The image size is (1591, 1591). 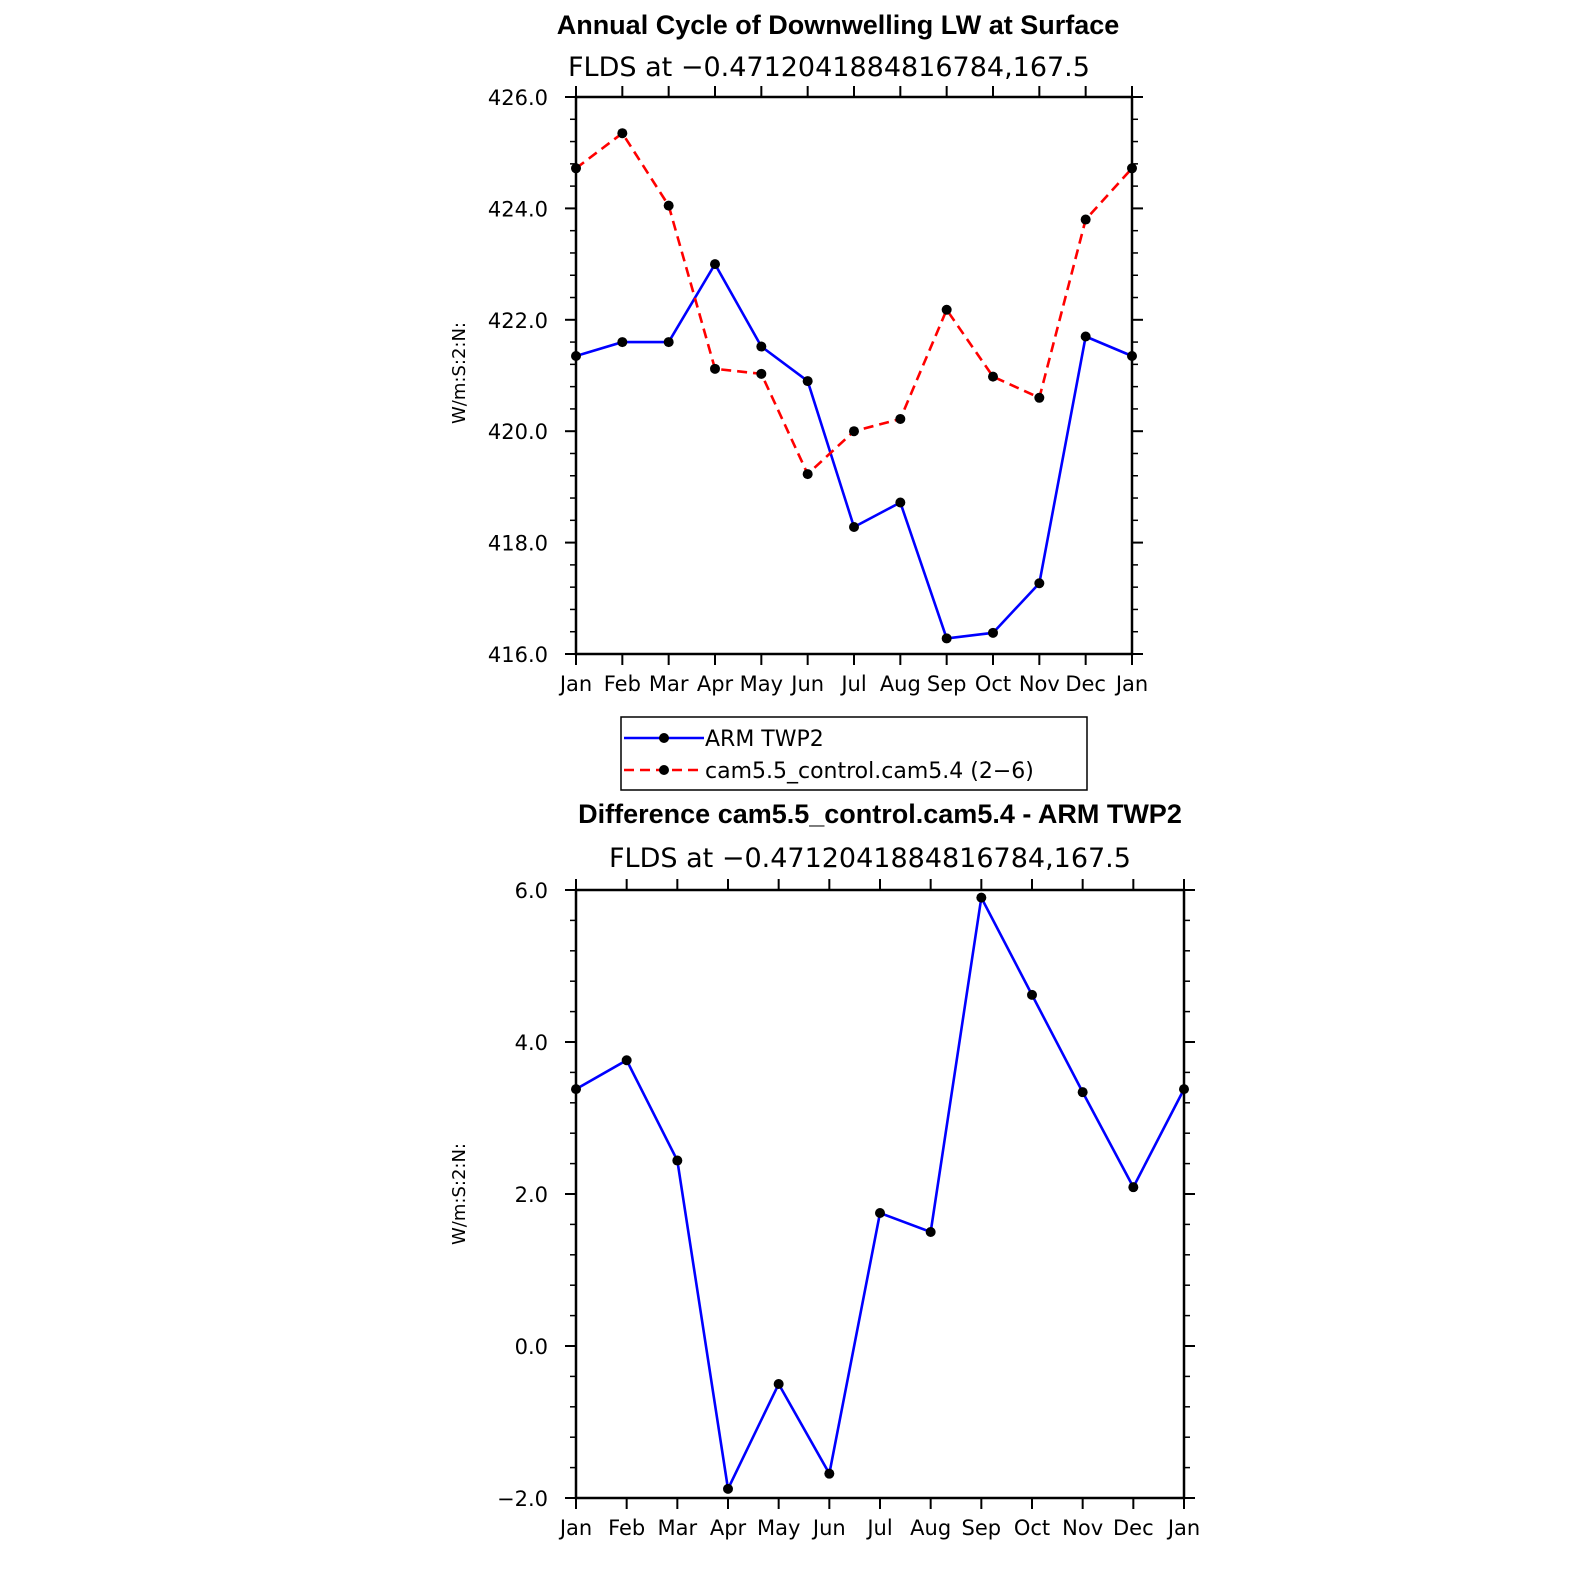 I want to click on chart-bottom-frame, so click(x=880, y=1194).